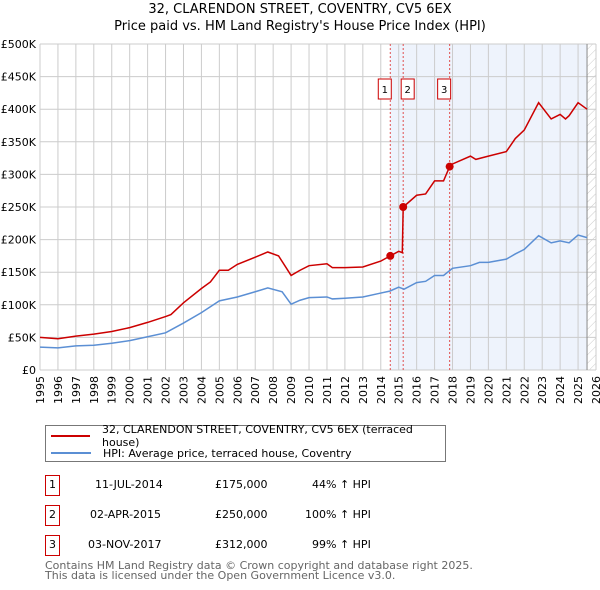 The height and width of the screenshot is (590, 600). I want to click on sale-label: 1, so click(385, 90).